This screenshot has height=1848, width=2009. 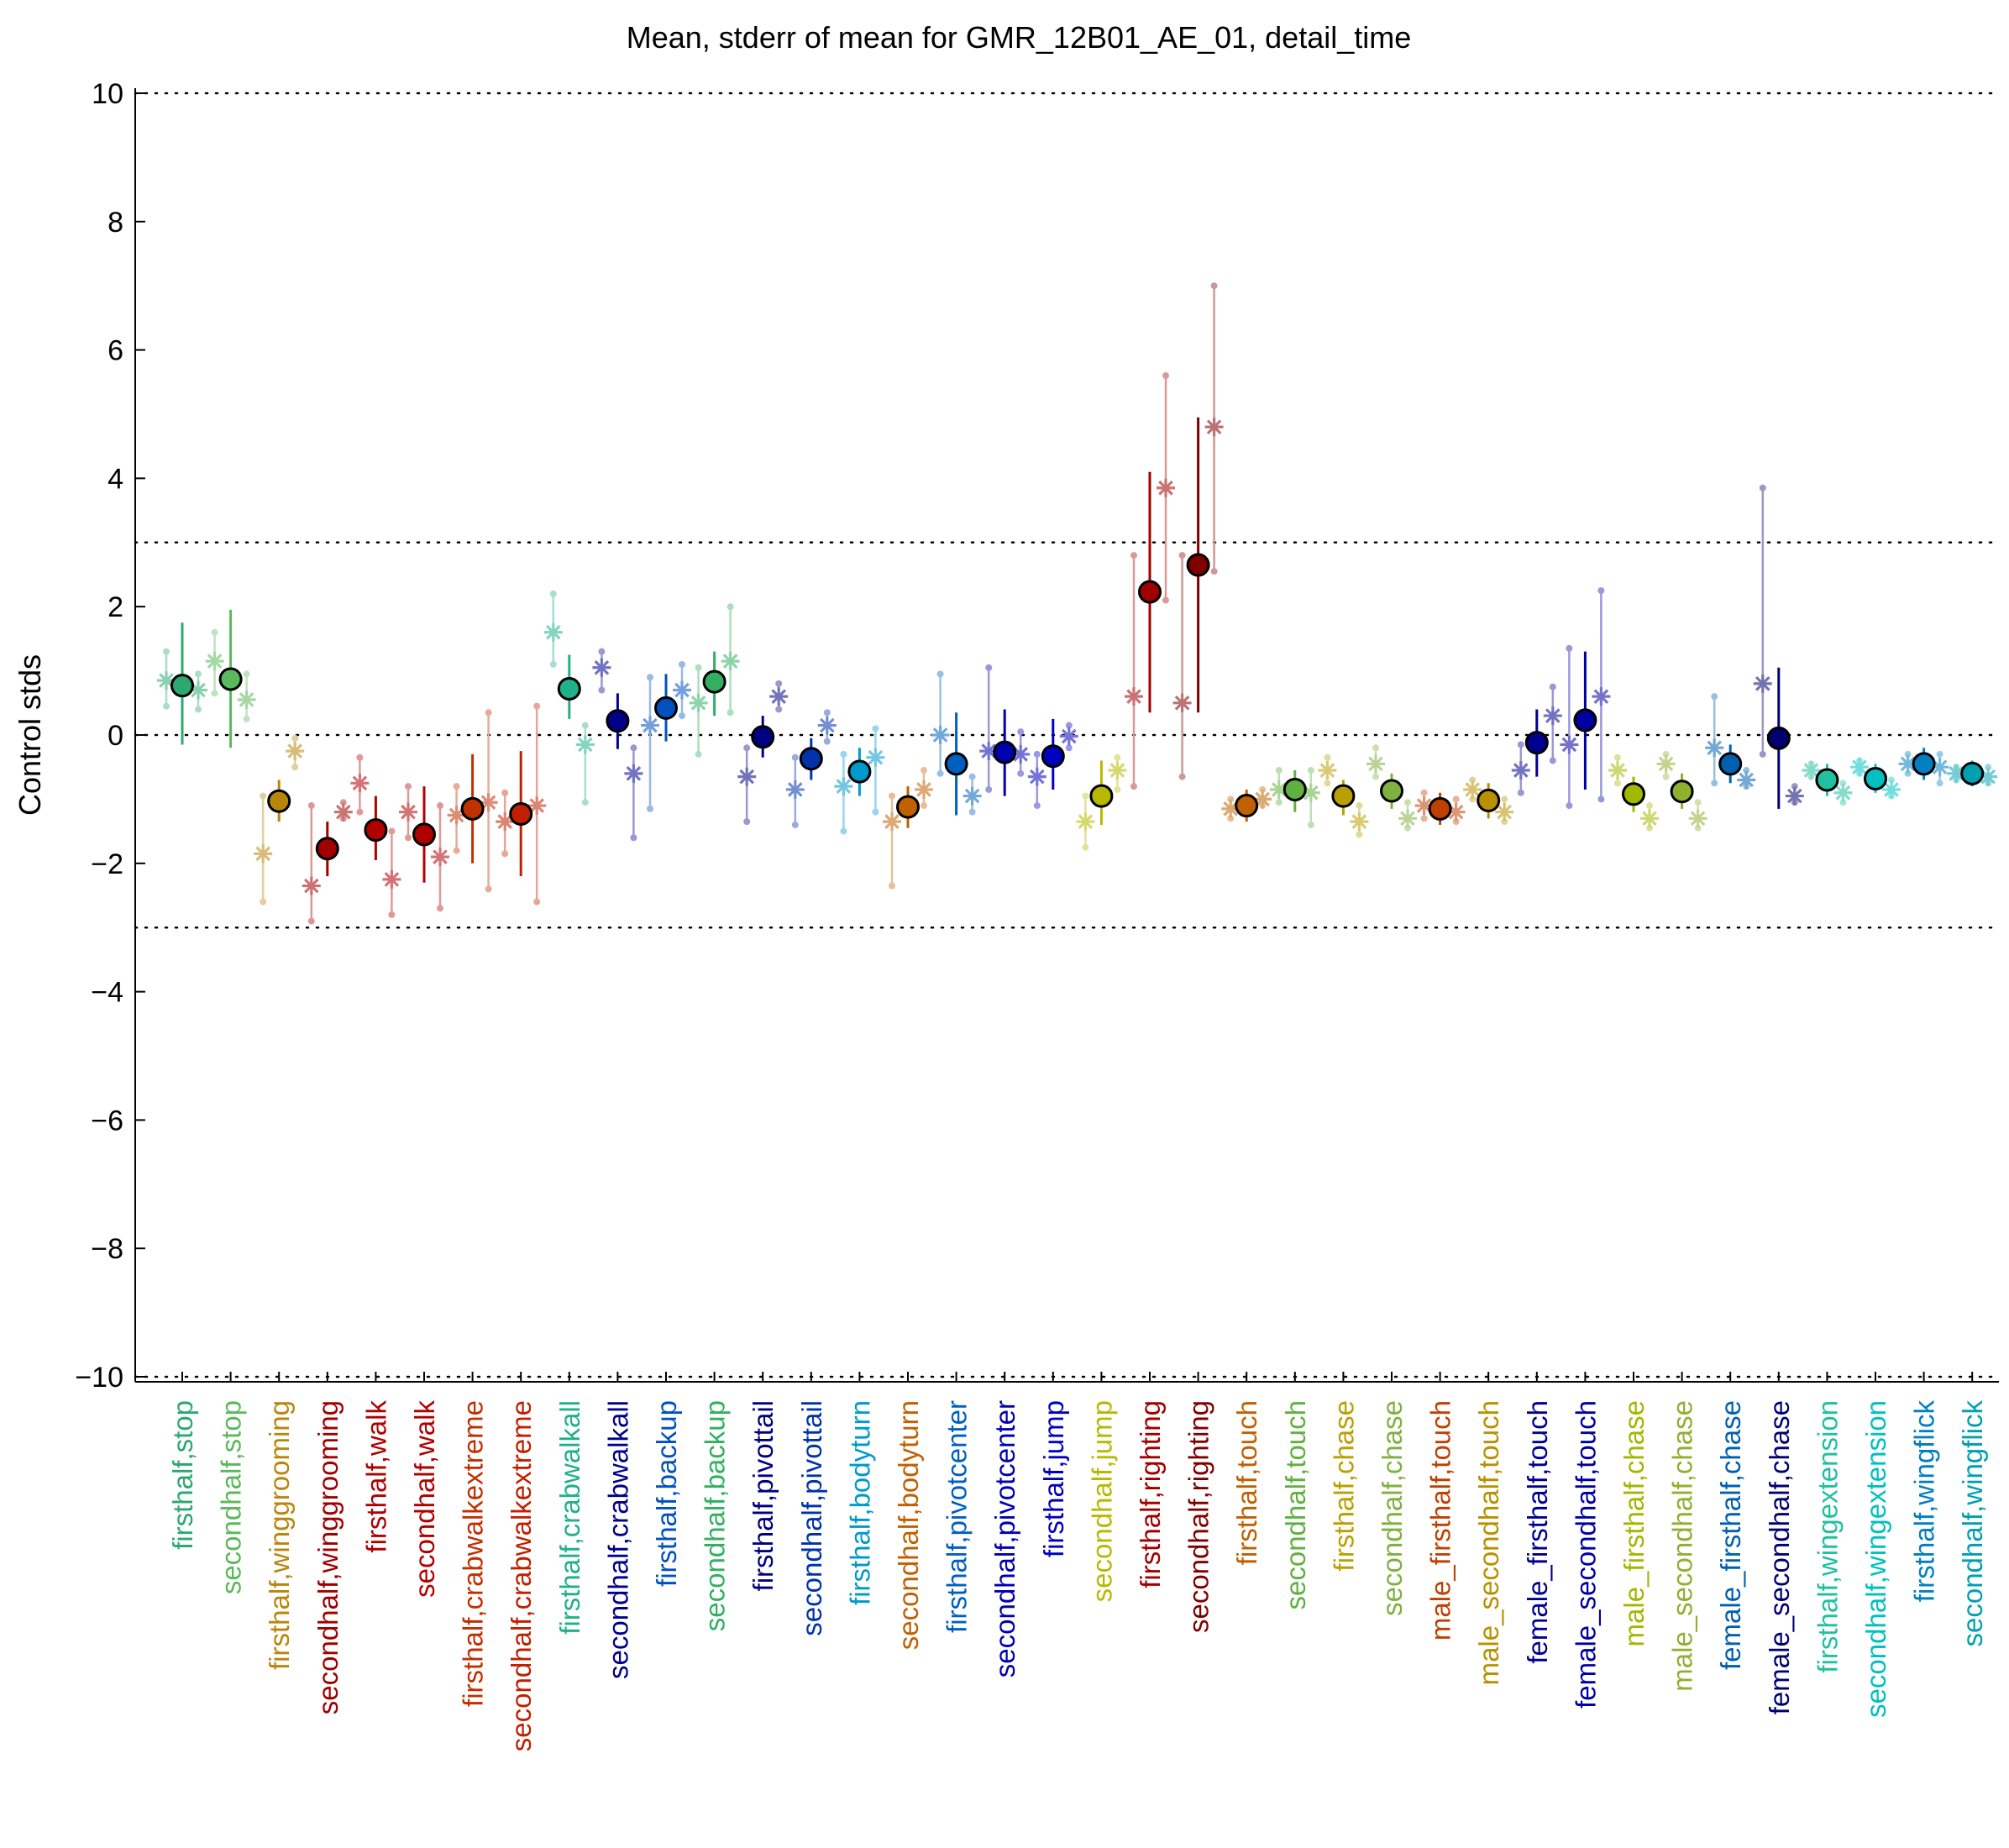 What do you see at coordinates (1730, 1535) in the screenshot?
I see `x-tick-label: female_firsthalf,chase` at bounding box center [1730, 1535].